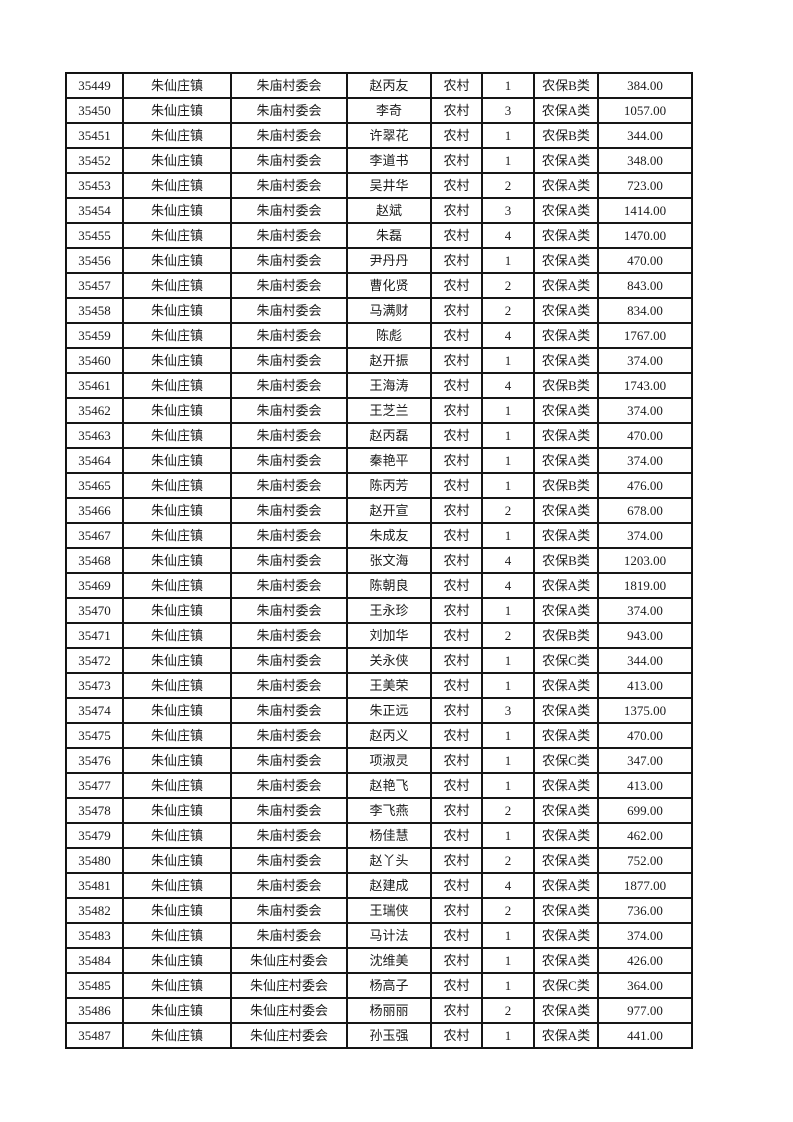 The width and height of the screenshot is (793, 1122). Describe the element at coordinates (379, 860) in the screenshot. I see `table-row: 35480 朱仙庄镇 朱庙村委会 赵丫头 农村 2 农保A类 752.00` at that location.